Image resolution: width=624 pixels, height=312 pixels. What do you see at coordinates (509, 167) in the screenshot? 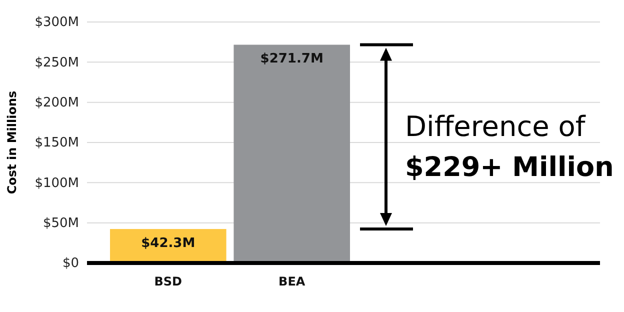
I see `text: $229+ Million` at bounding box center [509, 167].